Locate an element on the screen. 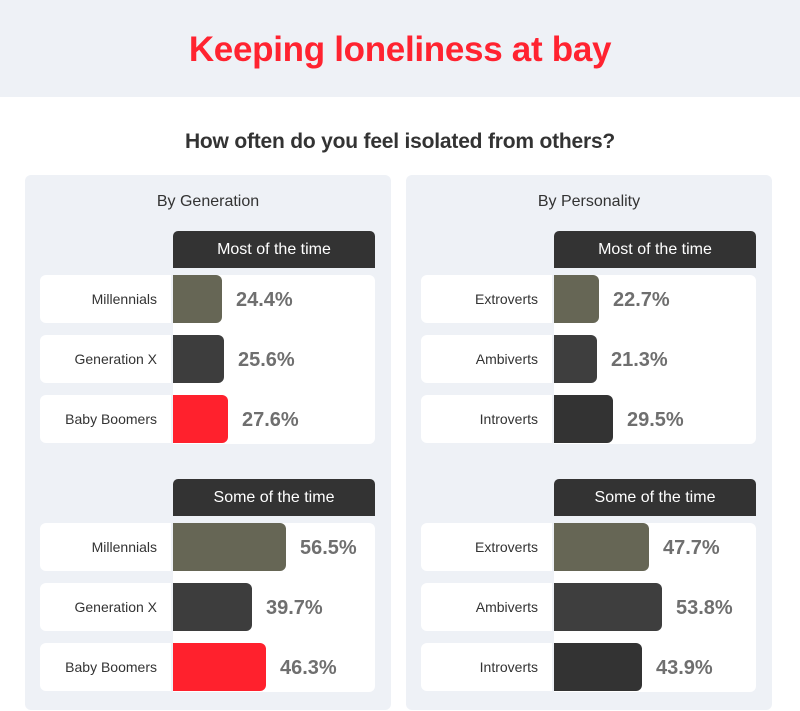 This screenshot has height=711, width=800. bar-value: 39.7% is located at coordinates (294, 608).